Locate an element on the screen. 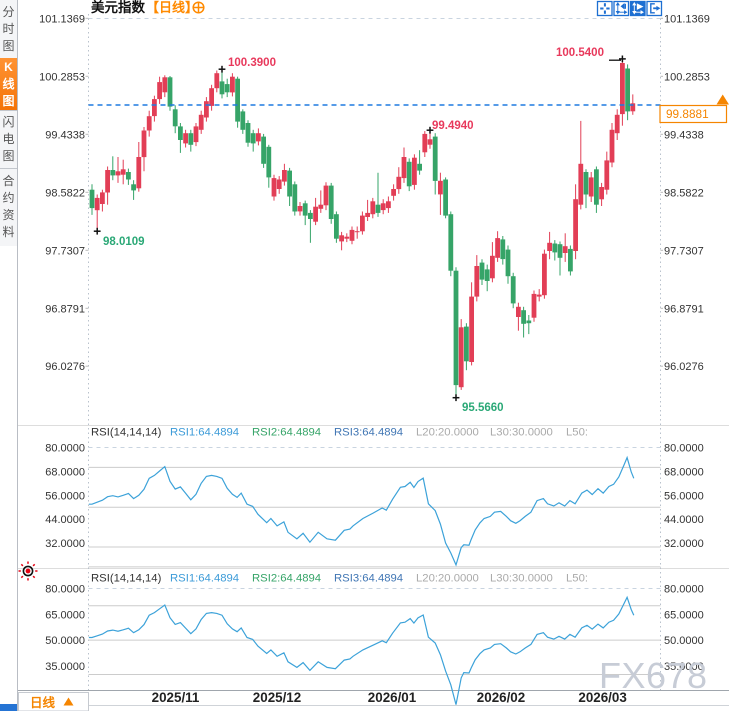  svg-text: 99.8881 is located at coordinates (687, 114).